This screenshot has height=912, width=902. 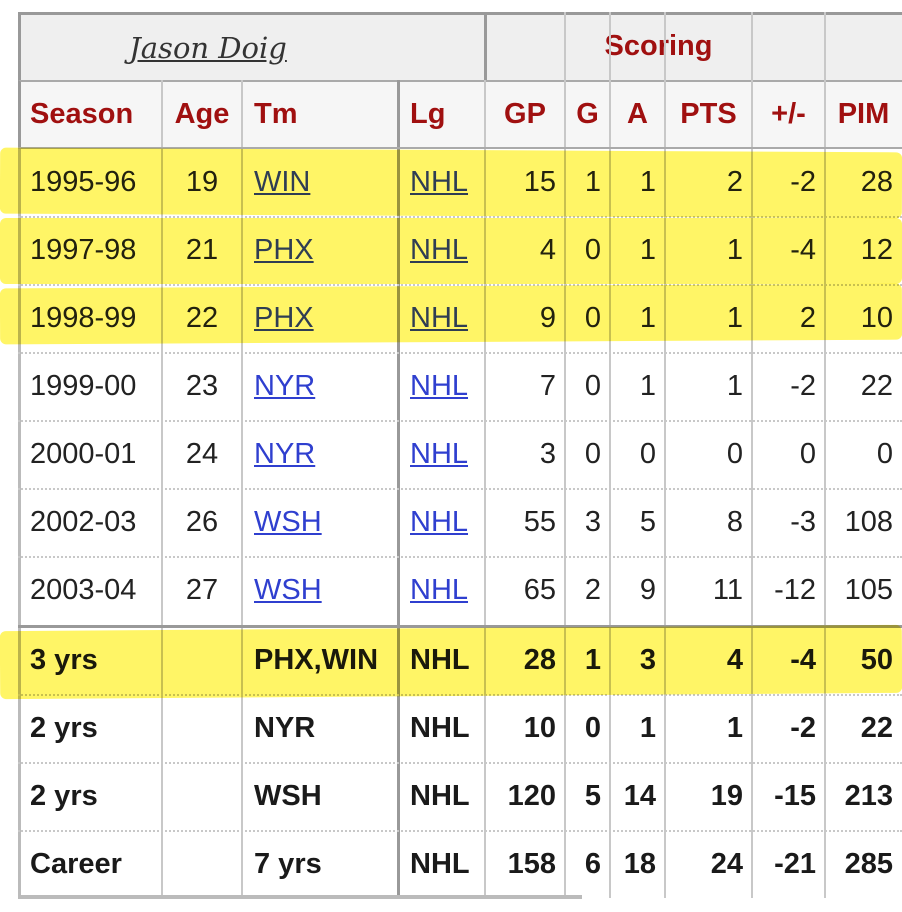 What do you see at coordinates (83, 386) in the screenshot?
I see `table-cell: 1999-00` at bounding box center [83, 386].